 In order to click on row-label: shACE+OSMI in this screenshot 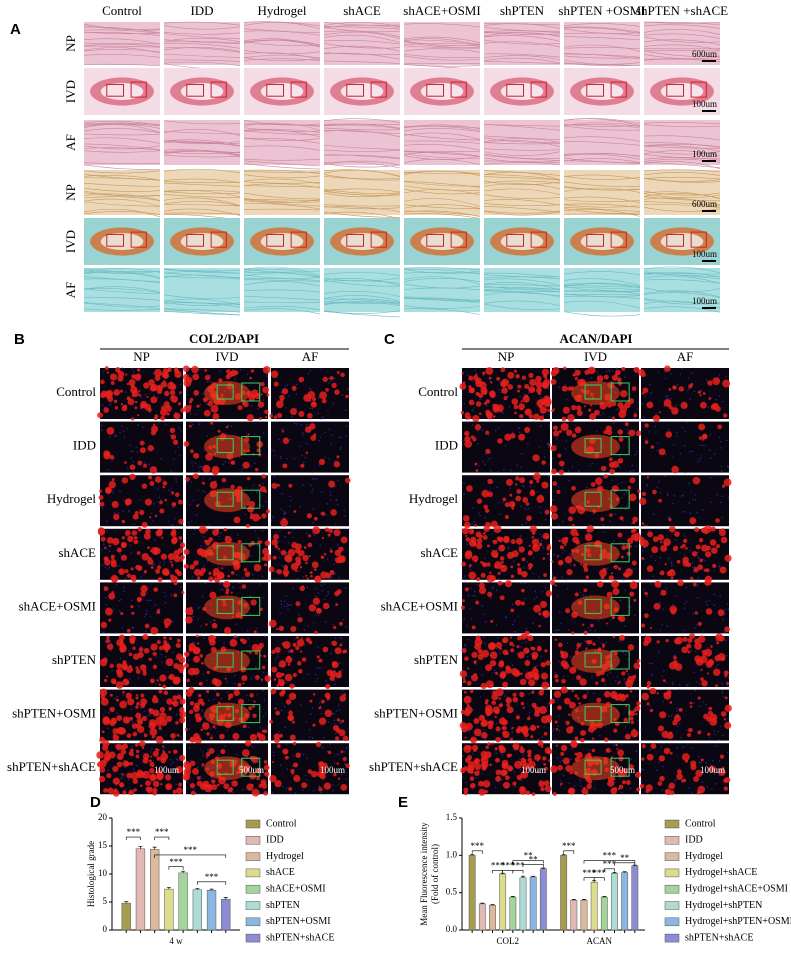, I will do `click(419, 605)`.